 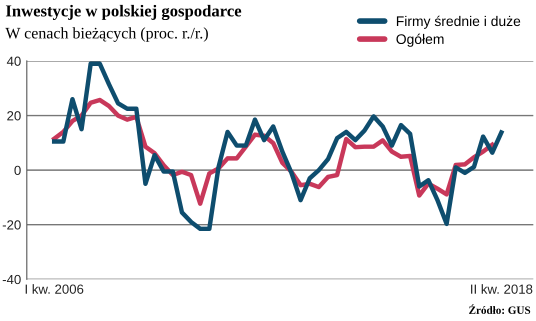 I want to click on chart-title: Inwestycje w polskiej gospodarce, so click(x=124, y=12).